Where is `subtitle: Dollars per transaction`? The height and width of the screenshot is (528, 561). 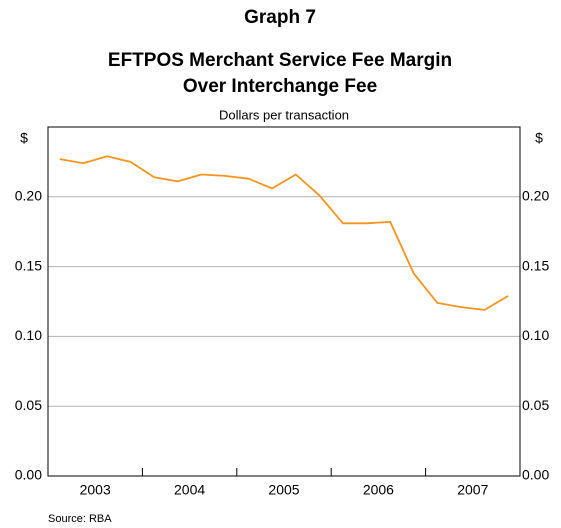 subtitle: Dollars per transaction is located at coordinates (284, 114).